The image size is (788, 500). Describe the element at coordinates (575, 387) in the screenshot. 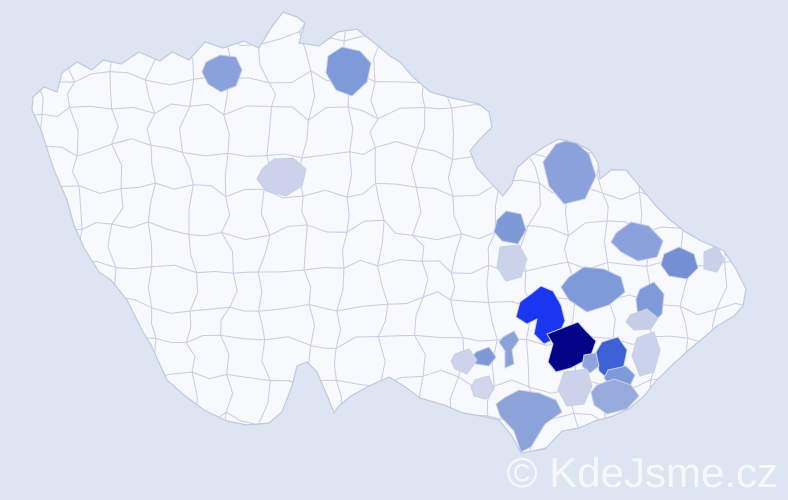

I see `district-south-light-gray` at that location.